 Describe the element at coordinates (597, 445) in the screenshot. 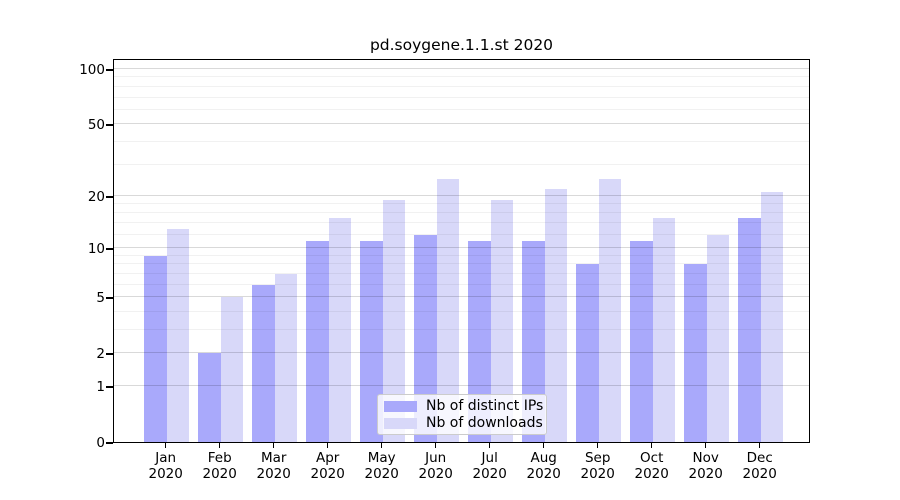

I see `x-tick-mark-Sep` at that location.